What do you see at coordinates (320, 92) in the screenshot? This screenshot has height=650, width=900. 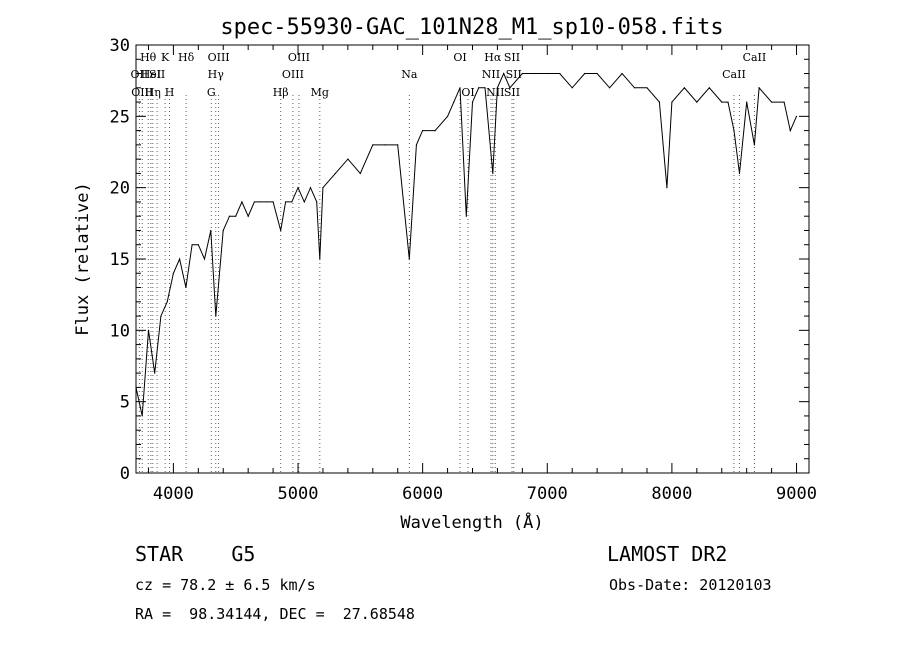 I see `line-label-15: Mg` at bounding box center [320, 92].